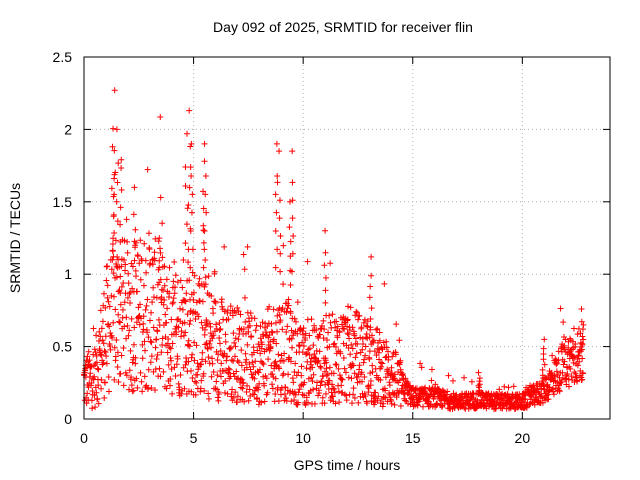 Image resolution: width=640 pixels, height=480 pixels. What do you see at coordinates (15, 238) in the screenshot?
I see `y-axis-label: SRMTID / TECUs` at bounding box center [15, 238].